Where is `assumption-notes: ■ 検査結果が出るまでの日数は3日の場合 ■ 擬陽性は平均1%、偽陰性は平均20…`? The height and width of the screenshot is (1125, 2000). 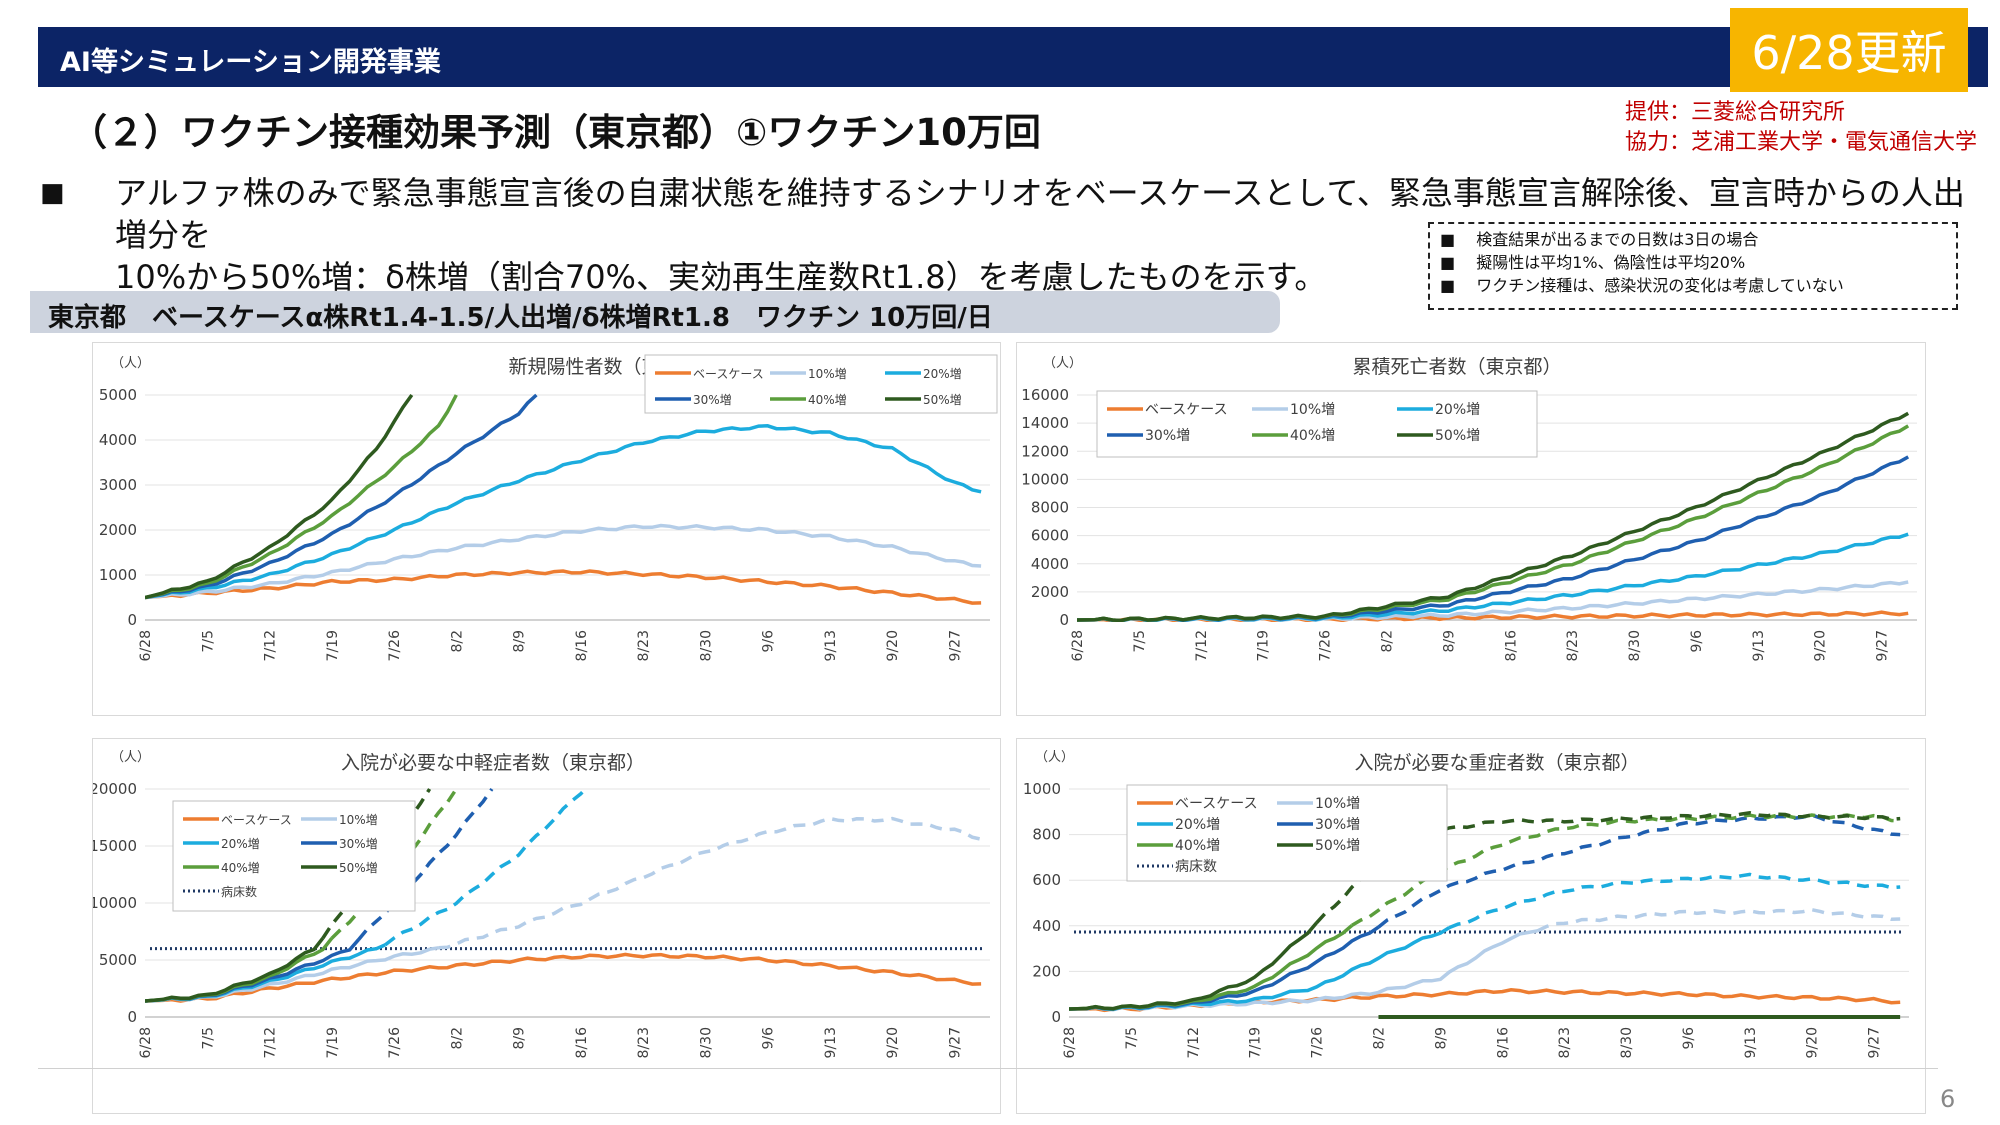
assumption-notes: ■ 検査結果が出るまでの日数は3日の場合 ■ 擬陽性は平均1%、偽陰性は平均20… is located at coordinates (1693, 266).